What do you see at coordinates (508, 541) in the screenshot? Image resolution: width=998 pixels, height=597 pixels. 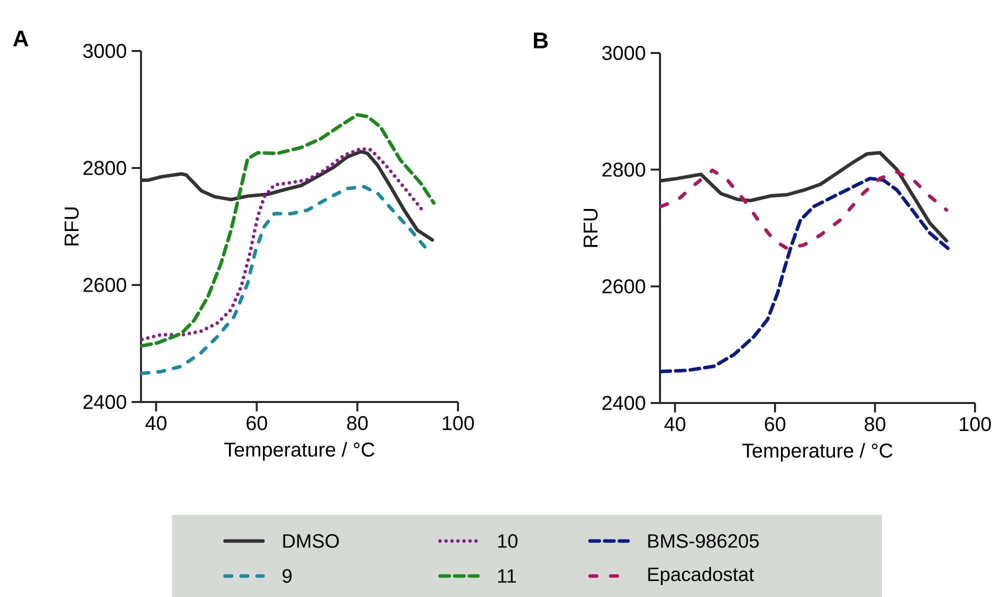 I see `legend-label: 10` at bounding box center [508, 541].